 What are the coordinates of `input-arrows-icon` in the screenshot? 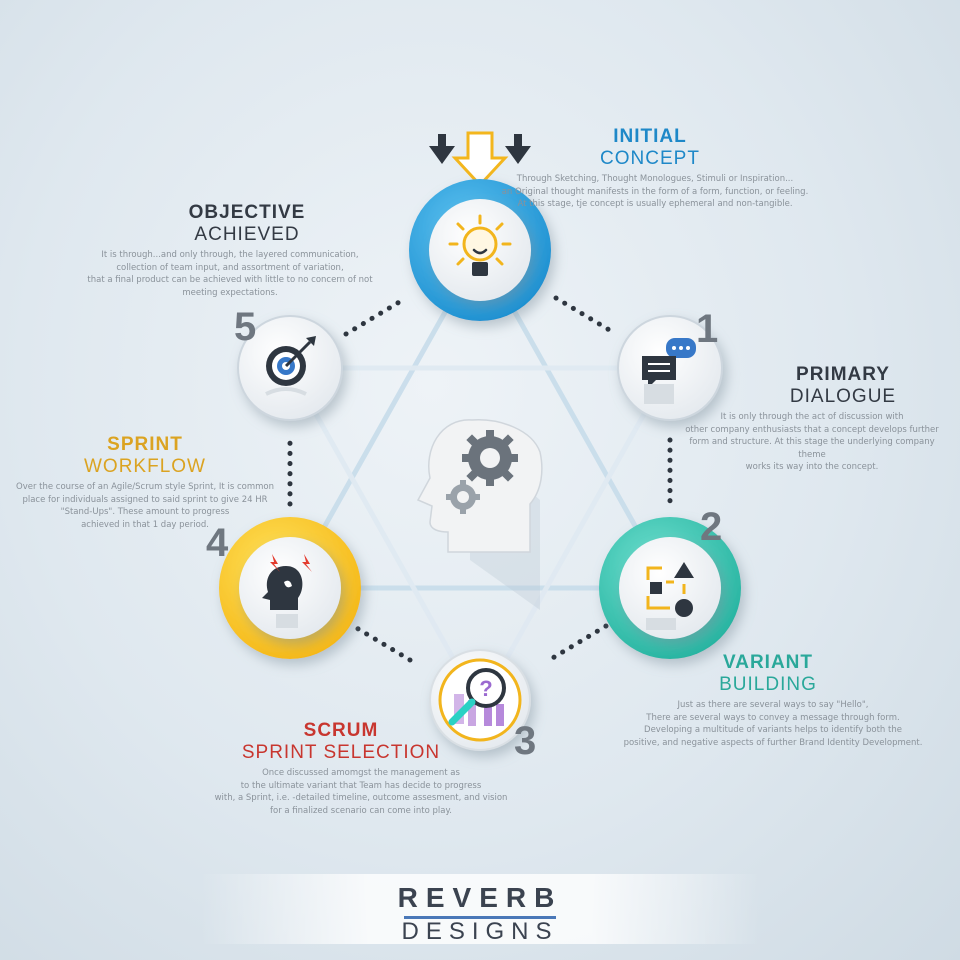 It's located at (480, 159).